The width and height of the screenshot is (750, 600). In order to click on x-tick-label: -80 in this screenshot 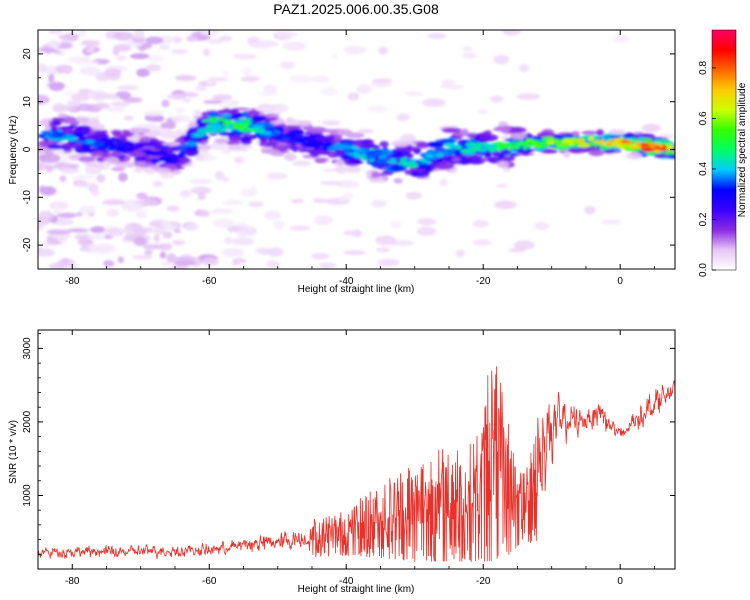, I will do `click(72, 581)`.